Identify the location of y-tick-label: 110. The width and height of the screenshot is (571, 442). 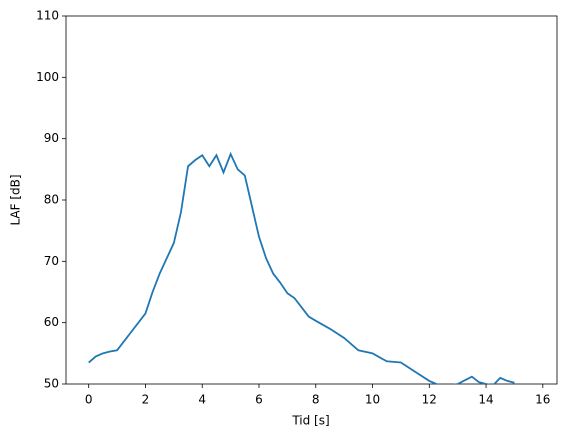
(47, 16).